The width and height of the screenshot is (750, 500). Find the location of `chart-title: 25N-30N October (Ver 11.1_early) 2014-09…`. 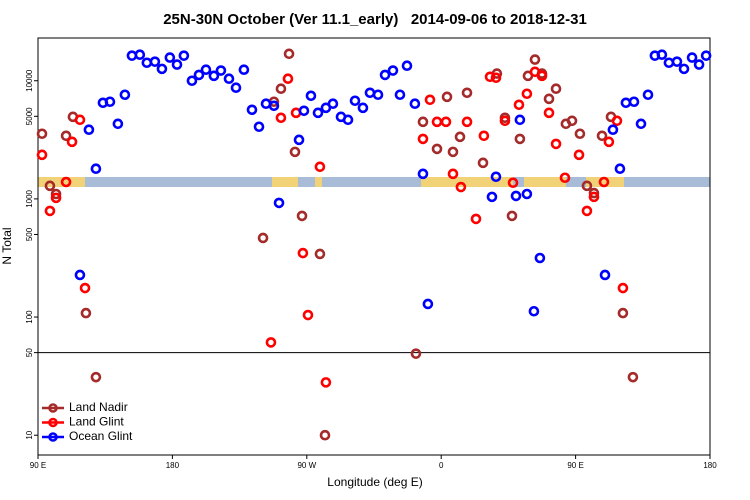

chart-title: 25N-30N October (Ver 11.1_early) 2014-09… is located at coordinates (375, 19).